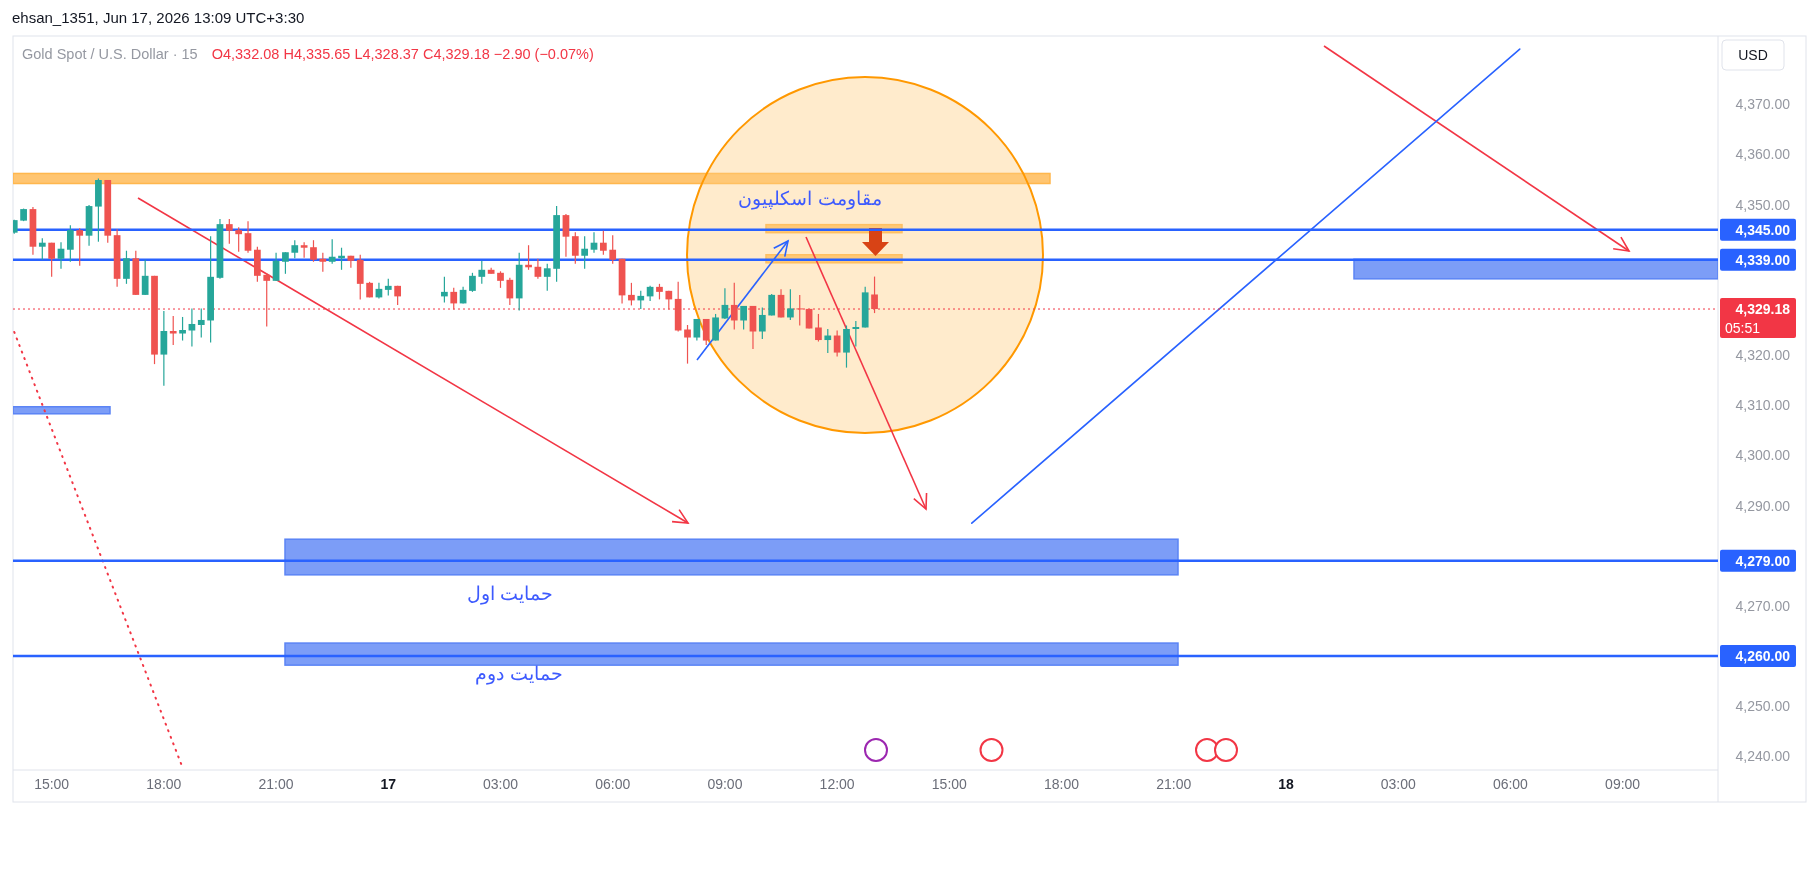 The width and height of the screenshot is (1814, 877). I want to click on band-label: حمایت اول, so click(510, 594).